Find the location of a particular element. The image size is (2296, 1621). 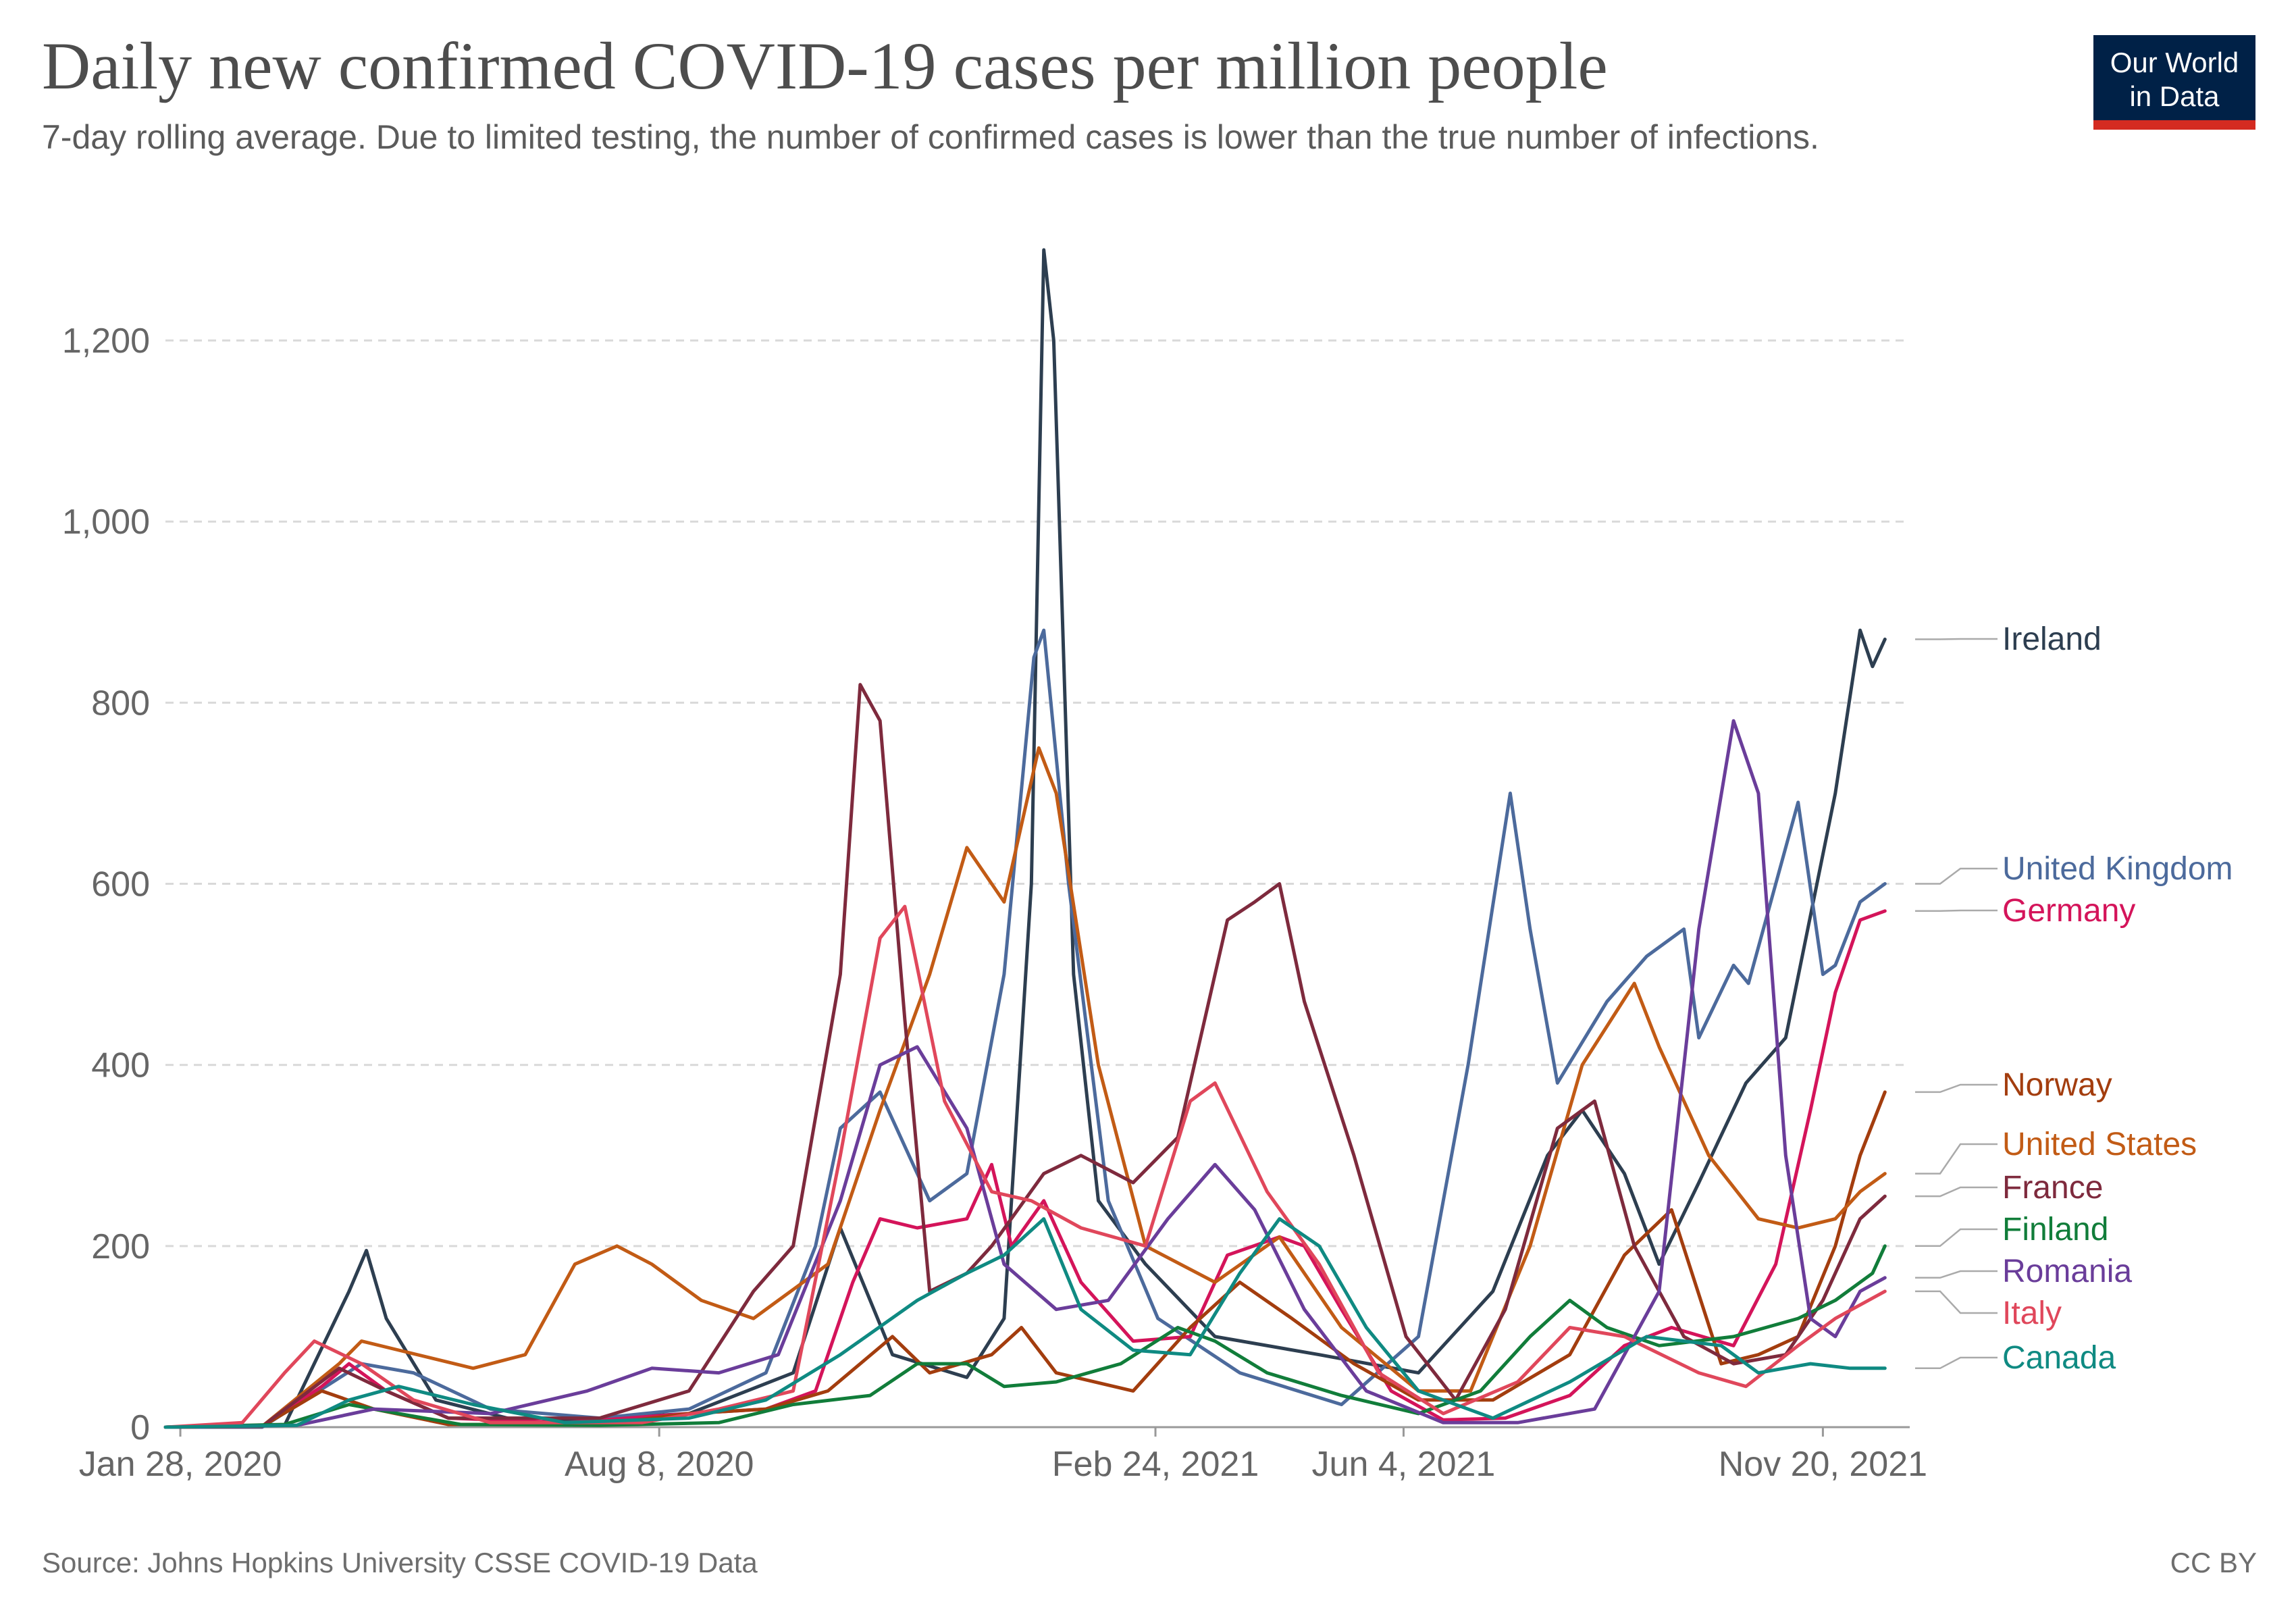

label-connector-romania is located at coordinates (1957, 1274).